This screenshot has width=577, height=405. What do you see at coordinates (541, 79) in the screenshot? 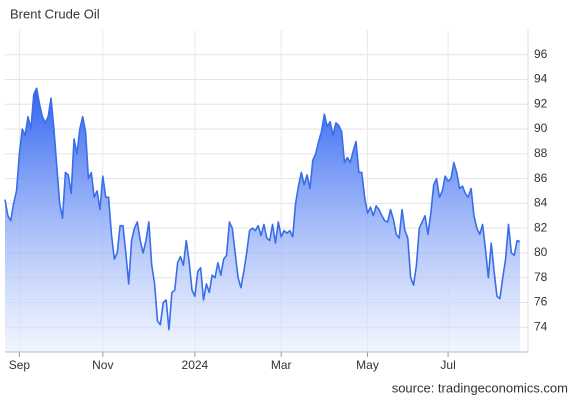
I see `y-tick-label: 94` at bounding box center [541, 79].